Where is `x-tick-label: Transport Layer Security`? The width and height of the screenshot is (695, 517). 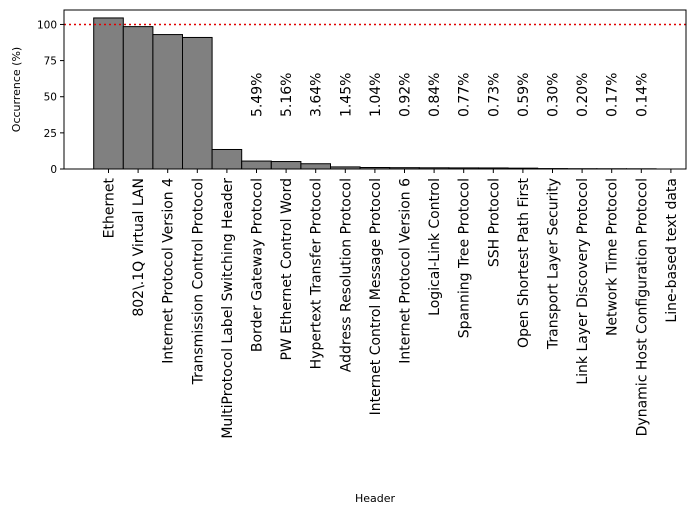
x-tick-label: Transport Layer Security is located at coordinates (554, 264).